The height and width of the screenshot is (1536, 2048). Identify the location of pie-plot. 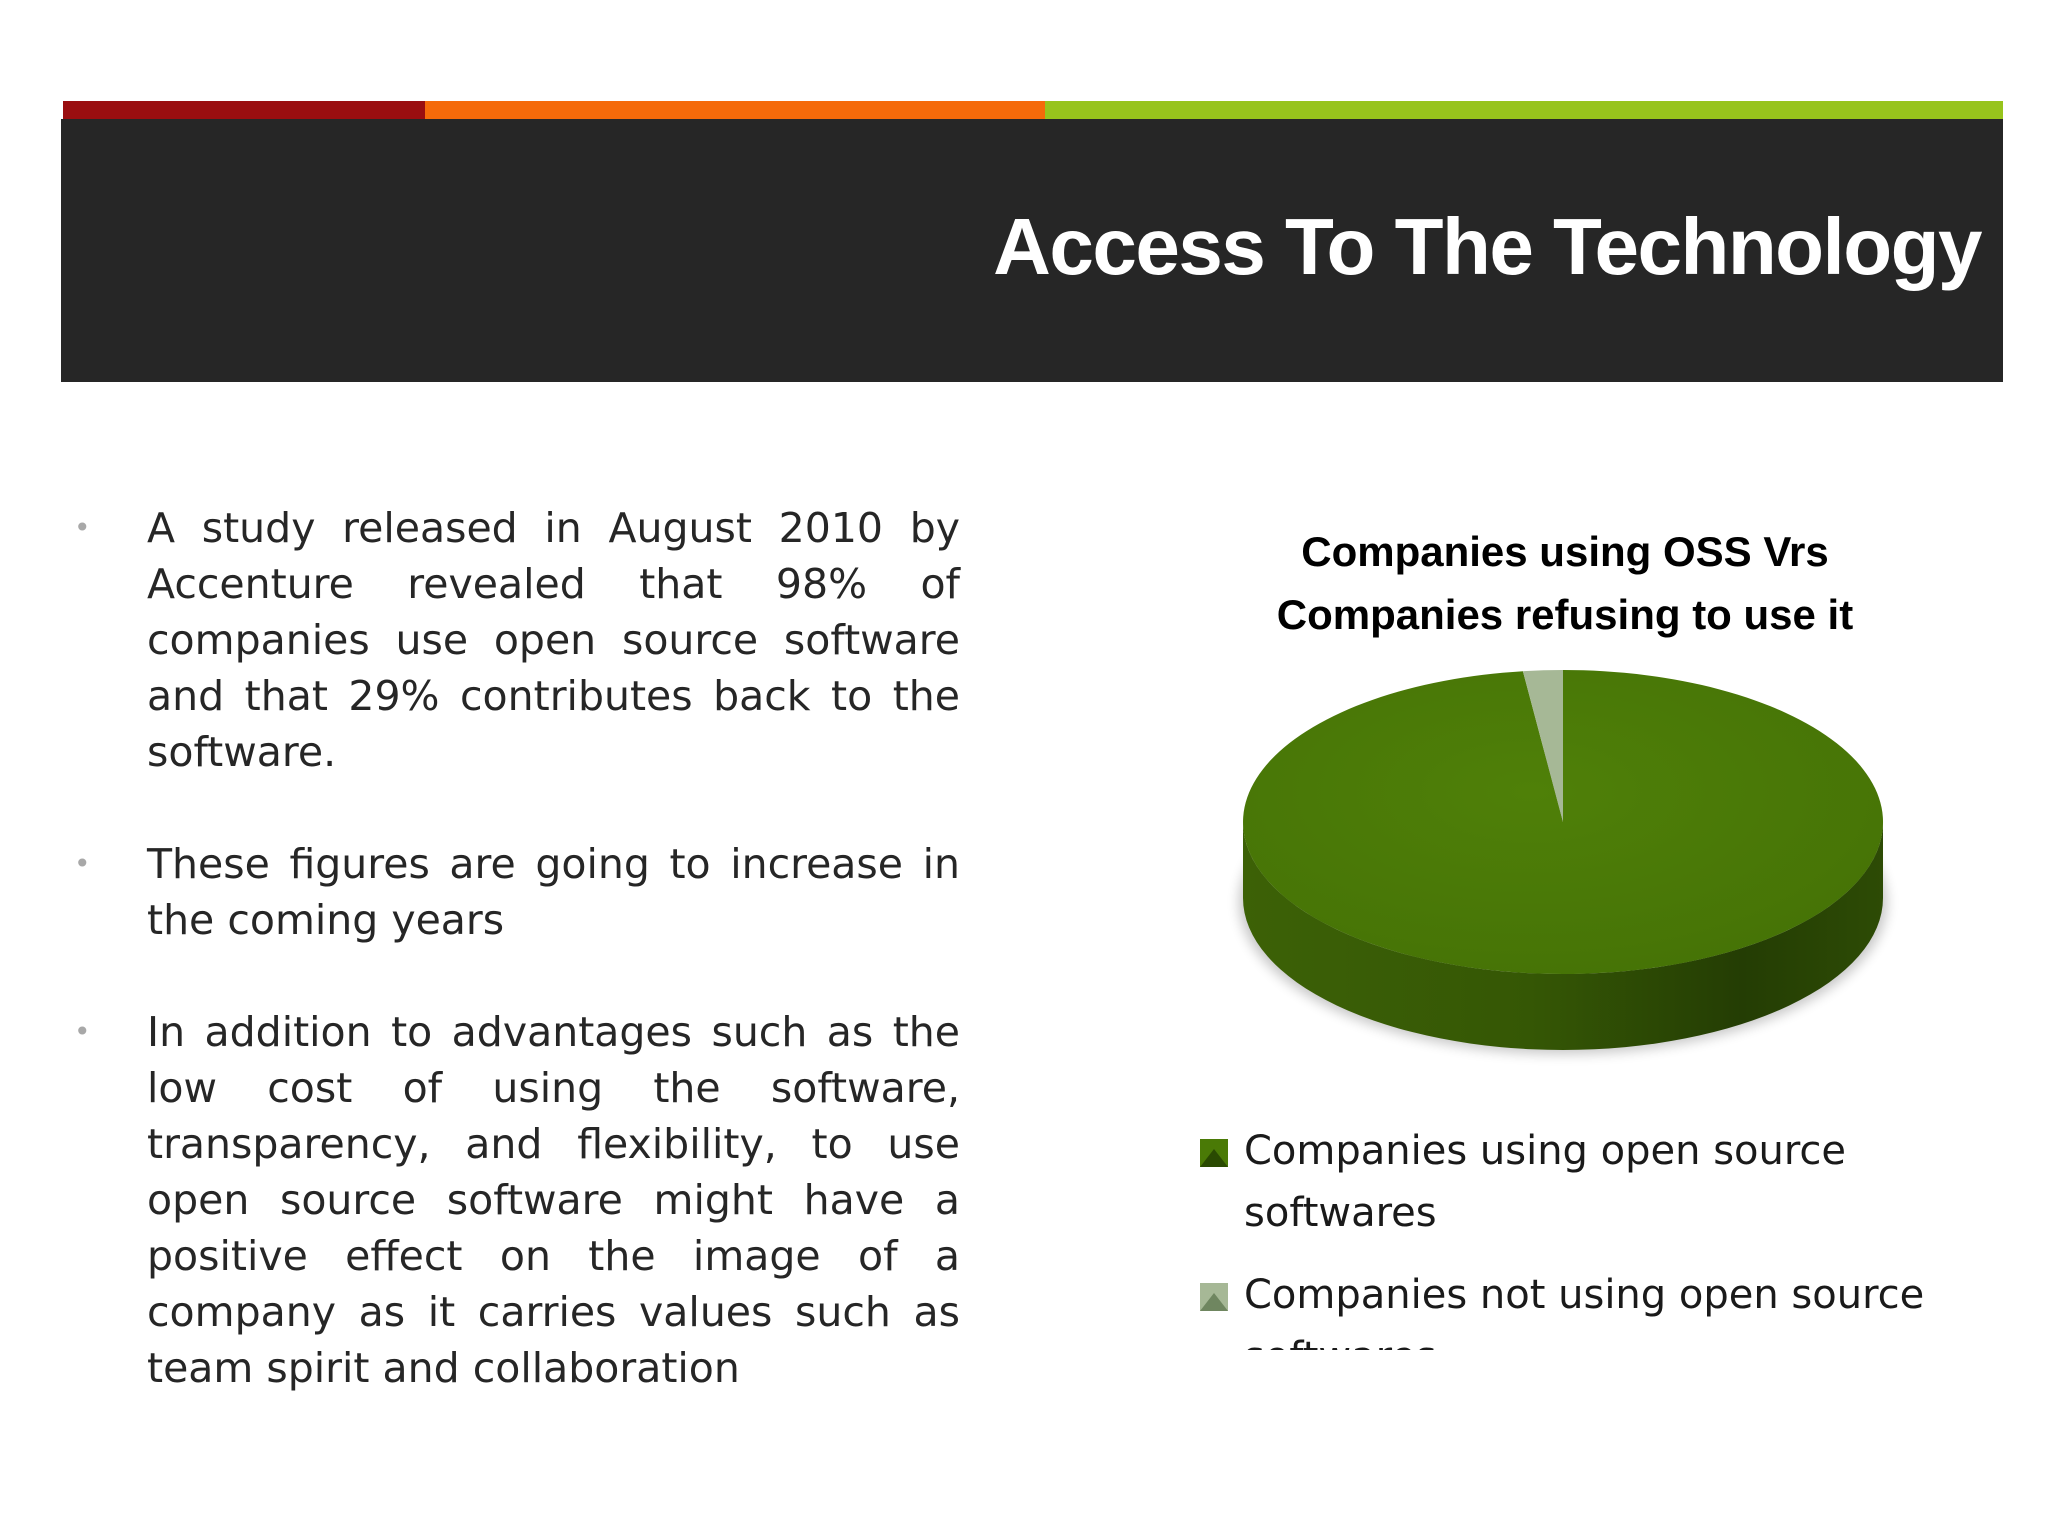
(1563, 862).